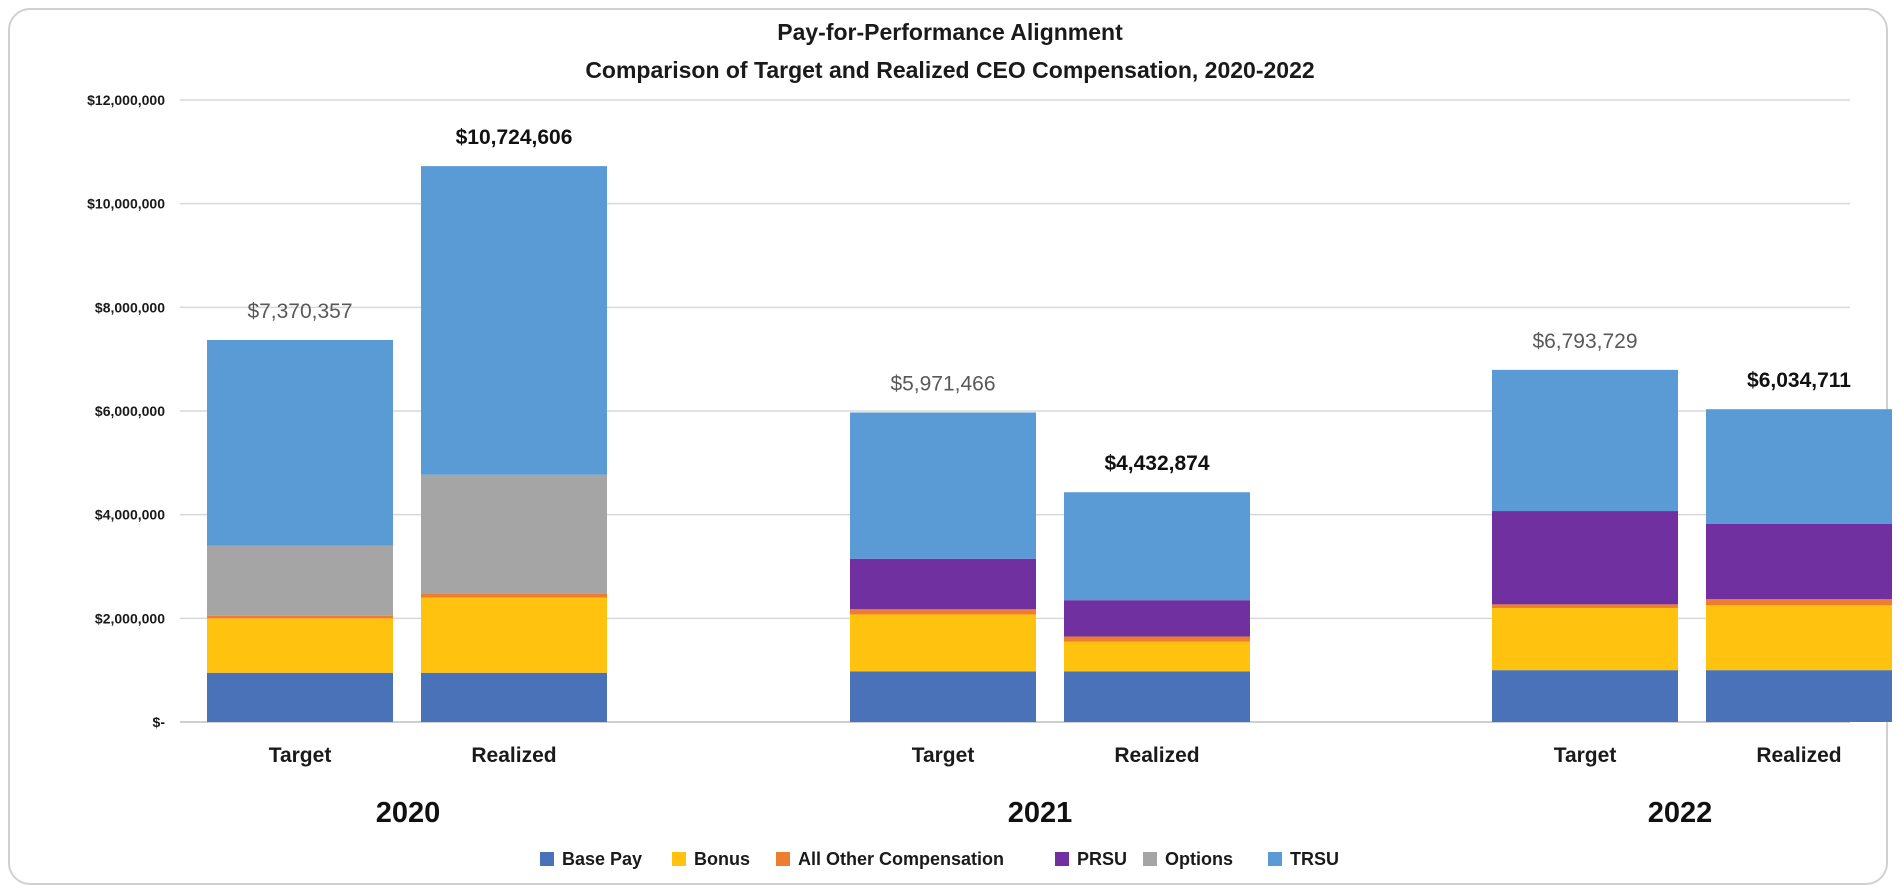 The height and width of the screenshot is (895, 1900). Describe the element at coordinates (1584, 341) in the screenshot. I see `bar-total-label: $6,793,729` at that location.